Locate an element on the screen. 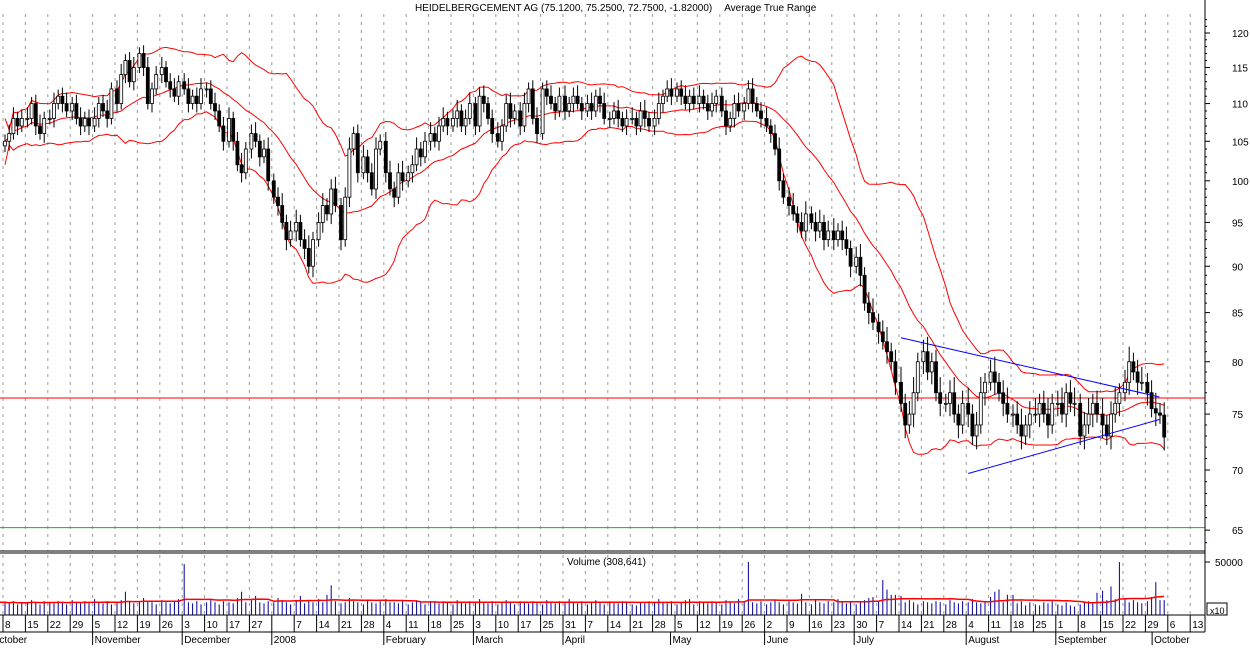  week-tick-label: 23 is located at coordinates (840, 625).